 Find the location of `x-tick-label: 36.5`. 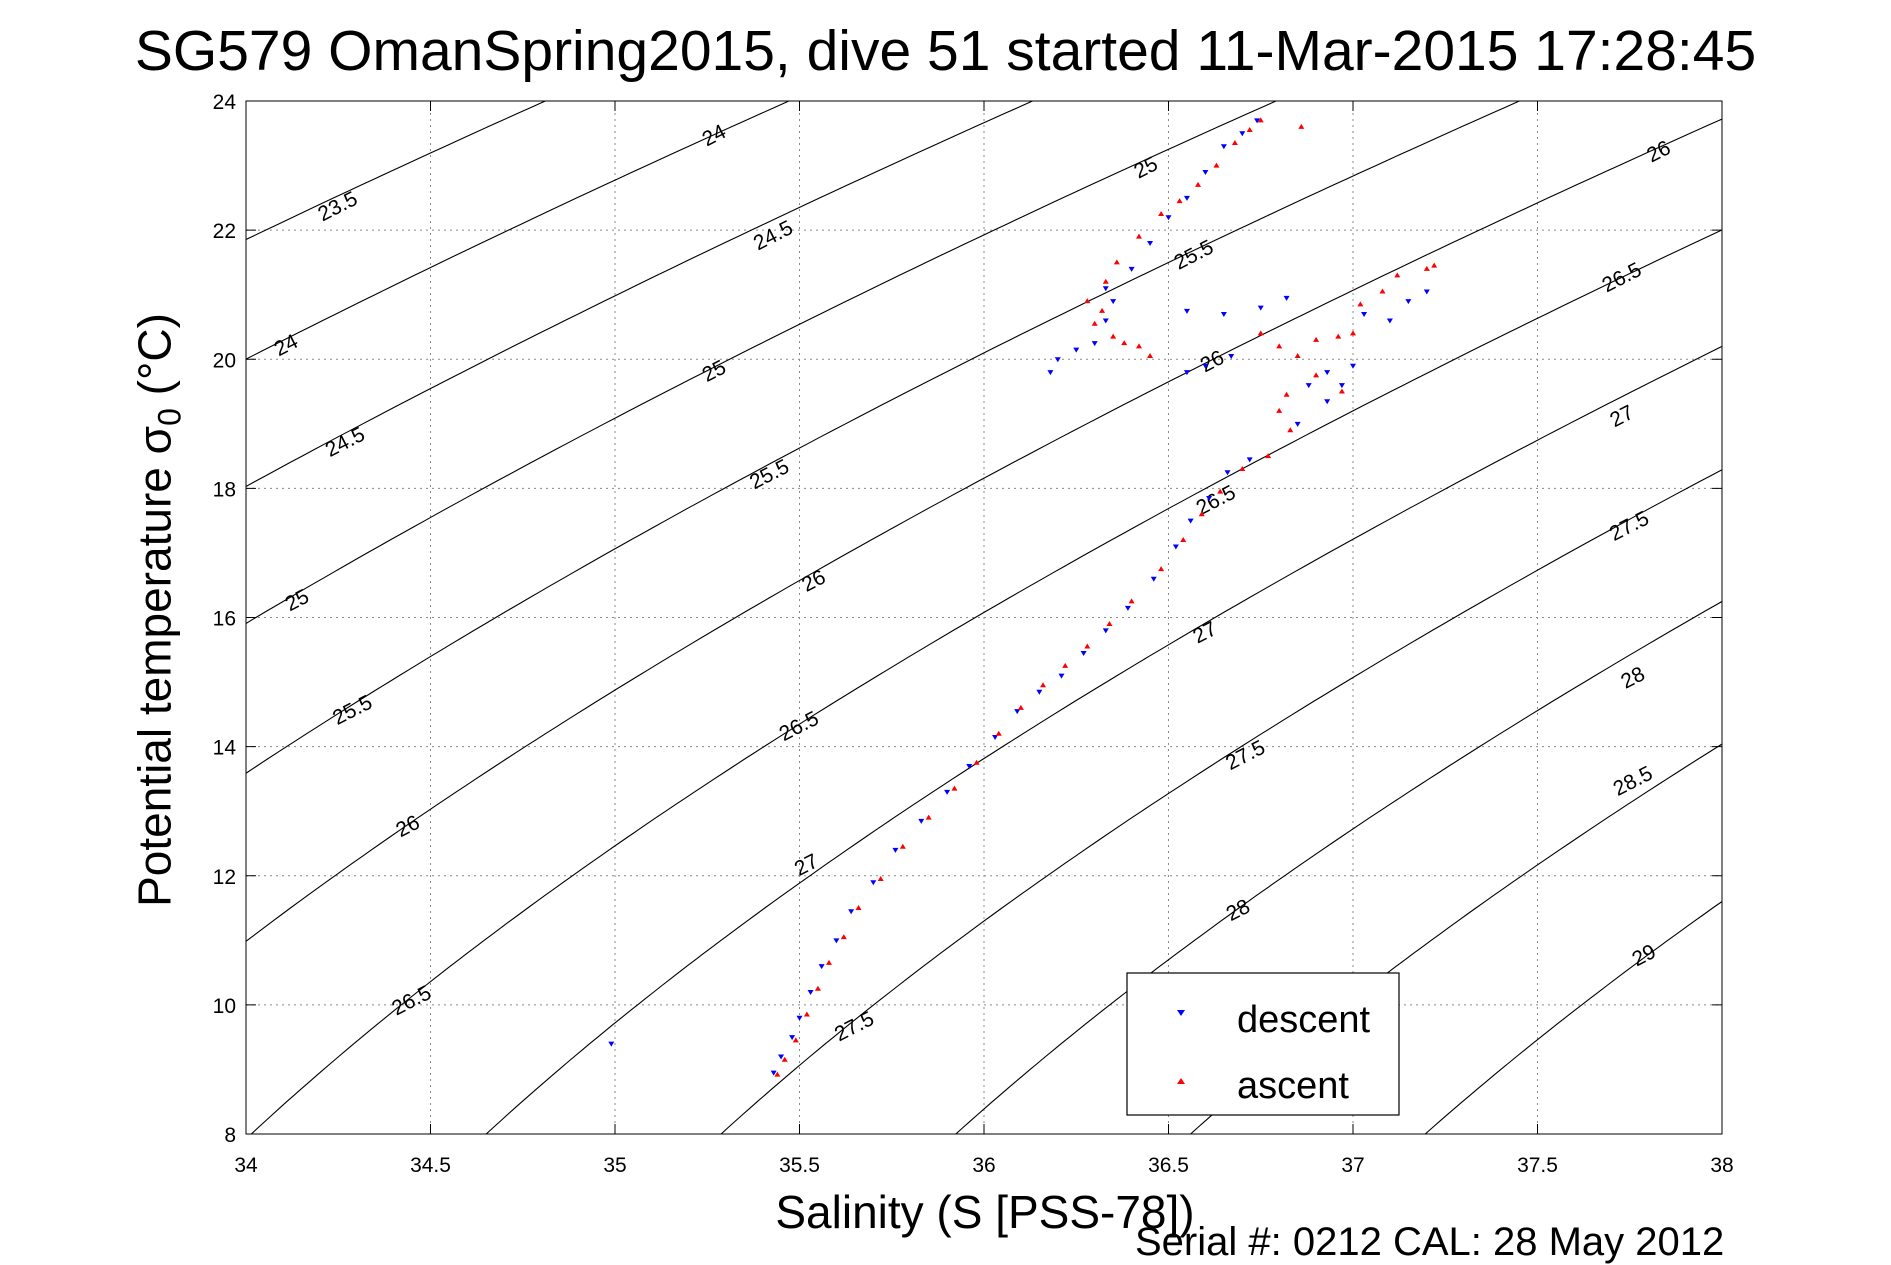

x-tick-label: 36.5 is located at coordinates (1168, 1165).